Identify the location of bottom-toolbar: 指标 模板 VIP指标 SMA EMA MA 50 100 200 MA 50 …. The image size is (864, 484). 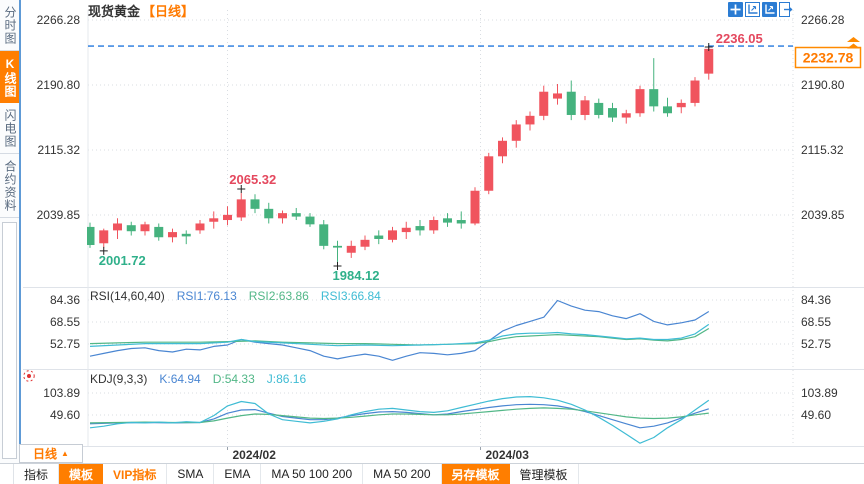
(432, 473).